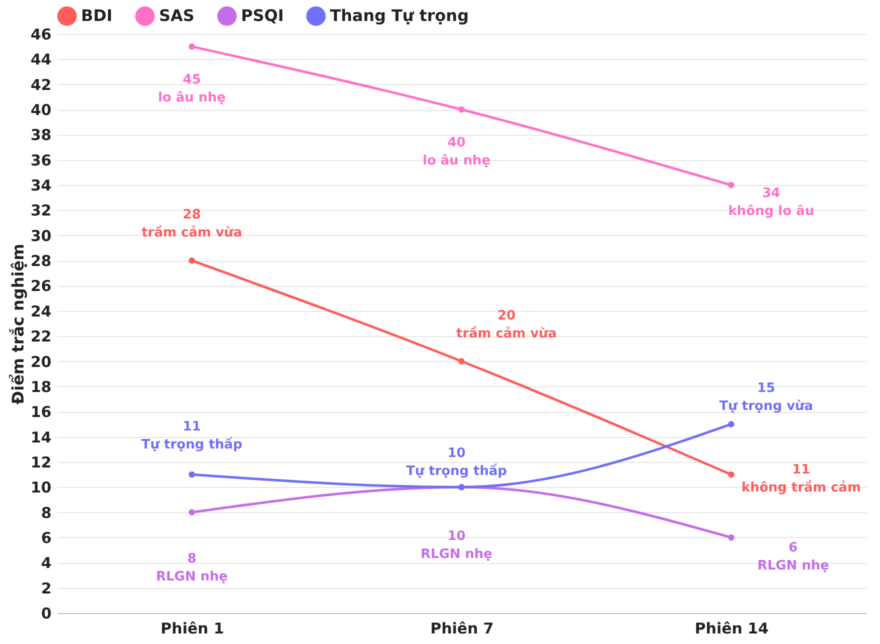 This screenshot has width=880, height=644. Describe the element at coordinates (41, 337) in the screenshot. I see `y-tick-label: 22` at that location.